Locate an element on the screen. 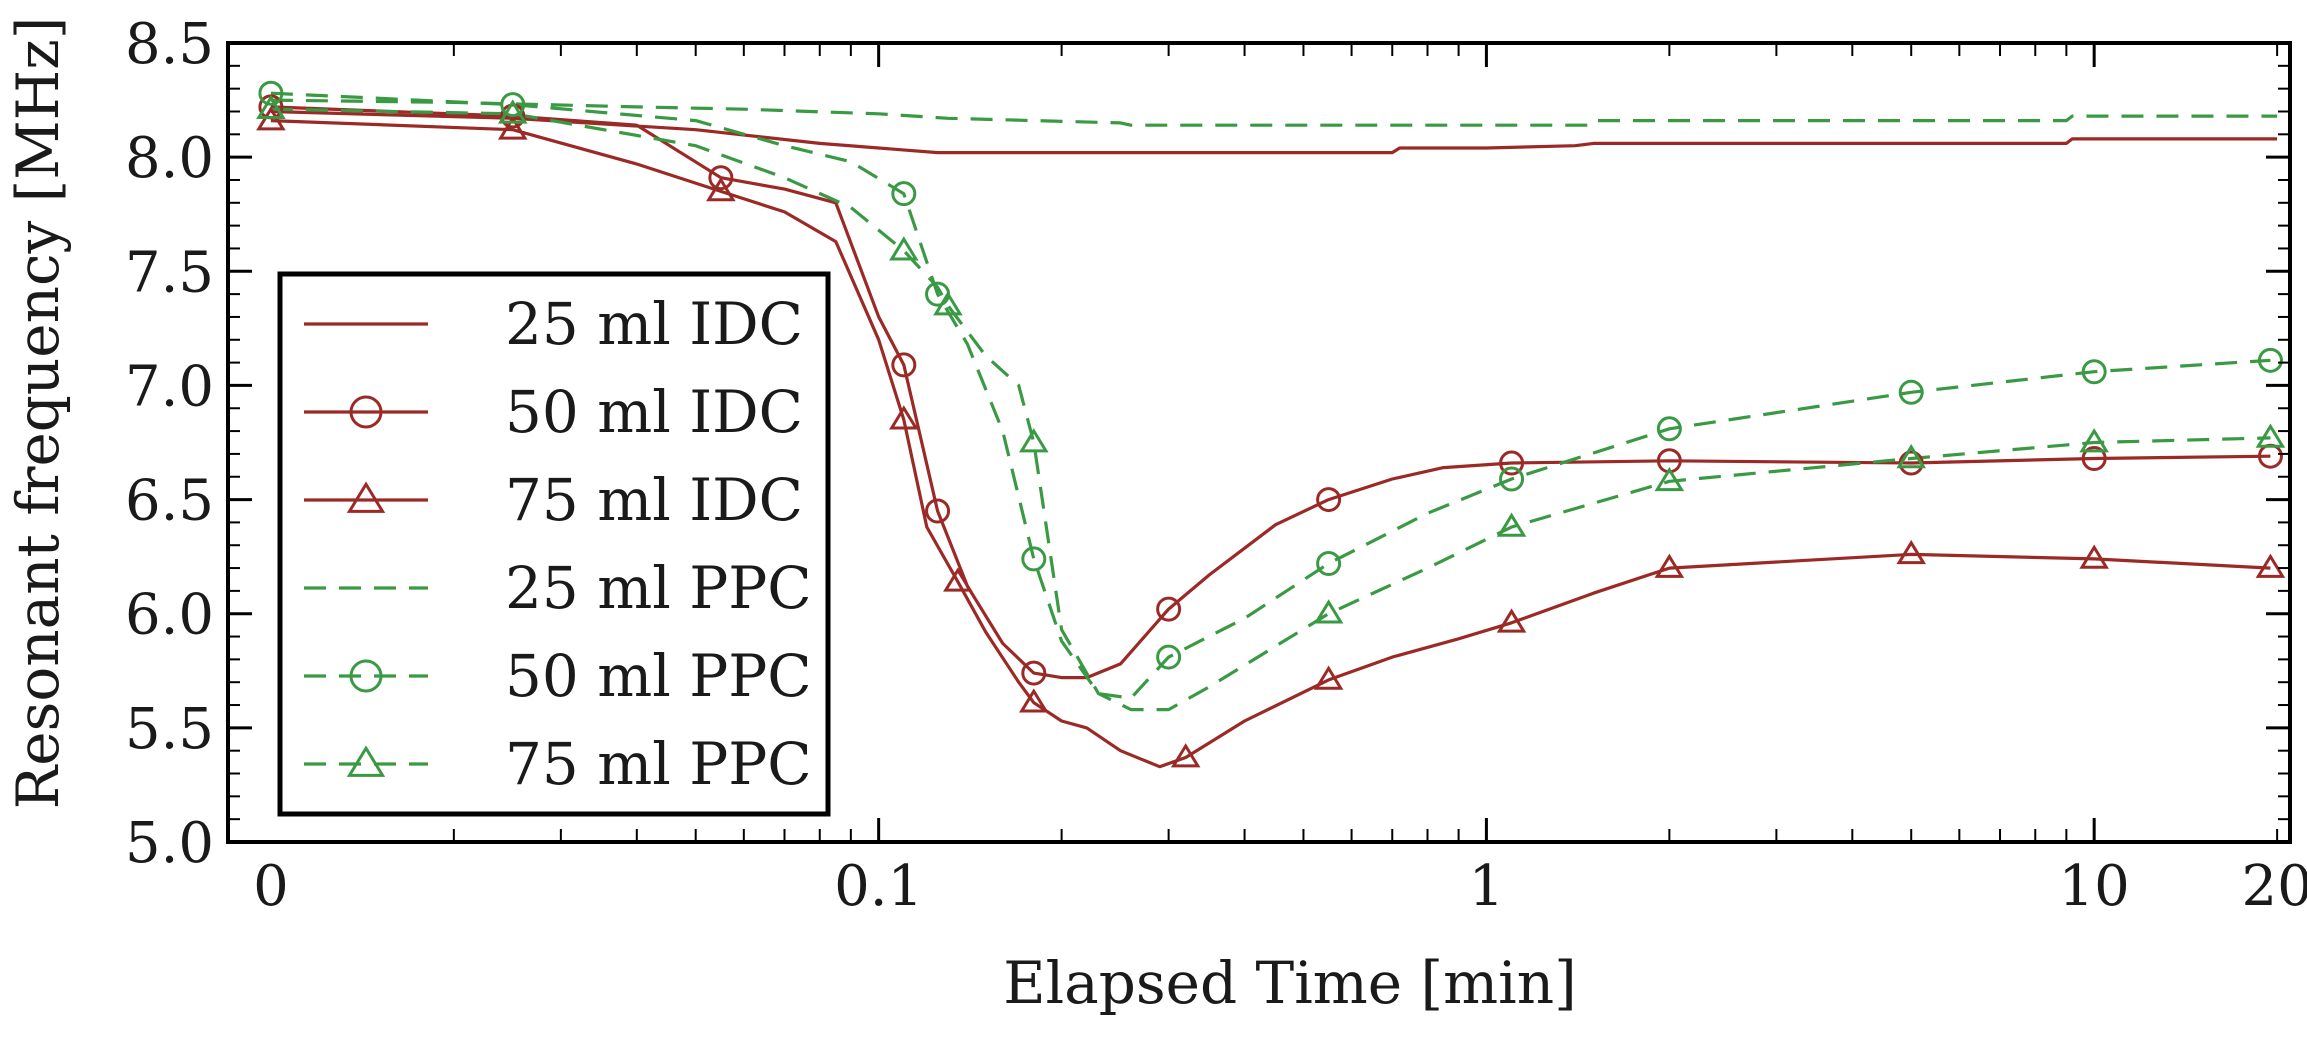 This screenshot has width=2307, height=1041. y-tick-label: 6.0 is located at coordinates (169, 615).